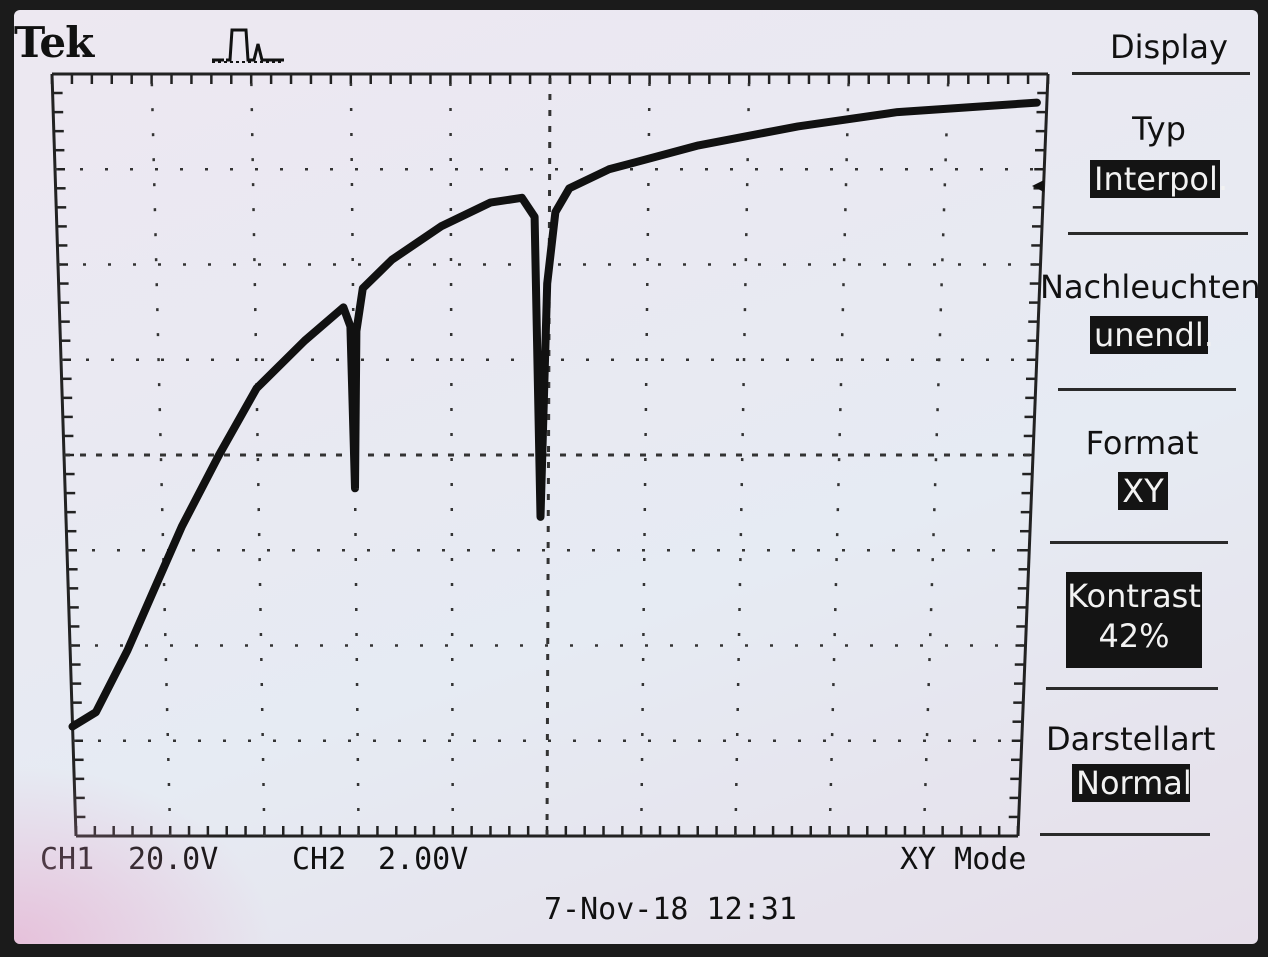 Image resolution: width=1268 pixels, height=957 pixels. Describe the element at coordinates (1143, 491) in the screenshot. I see `menu-item-value: XY` at that location.